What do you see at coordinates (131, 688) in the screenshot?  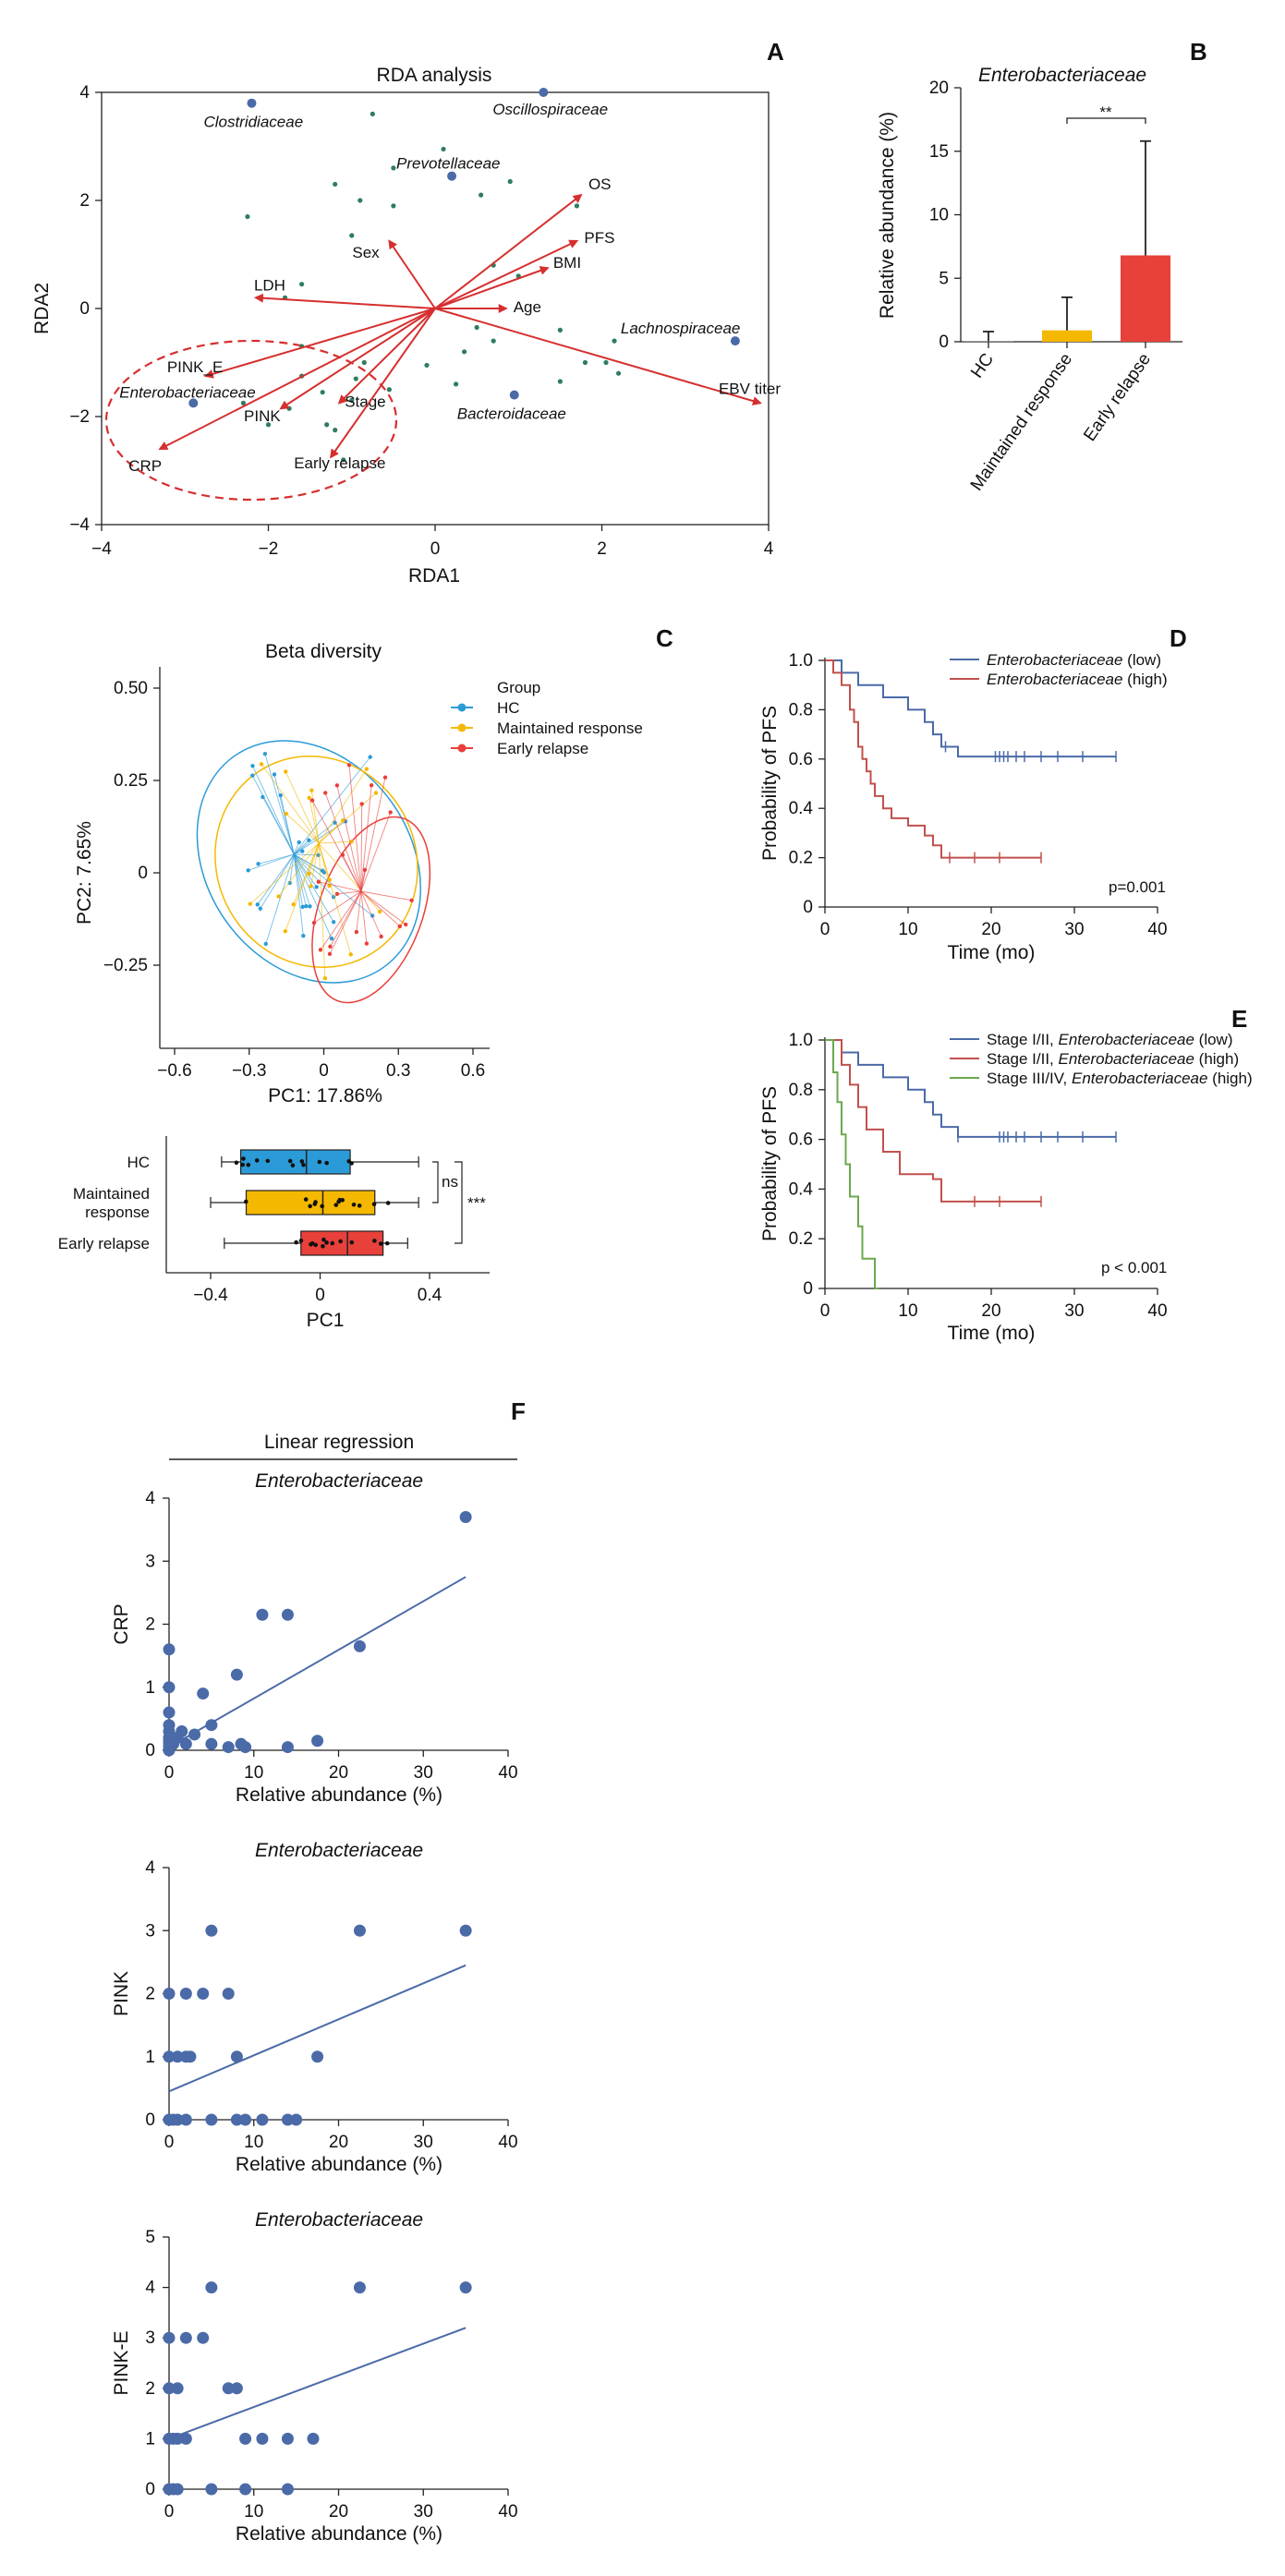 I see `pcoa-y-tick-label: 0.50` at bounding box center [131, 688].